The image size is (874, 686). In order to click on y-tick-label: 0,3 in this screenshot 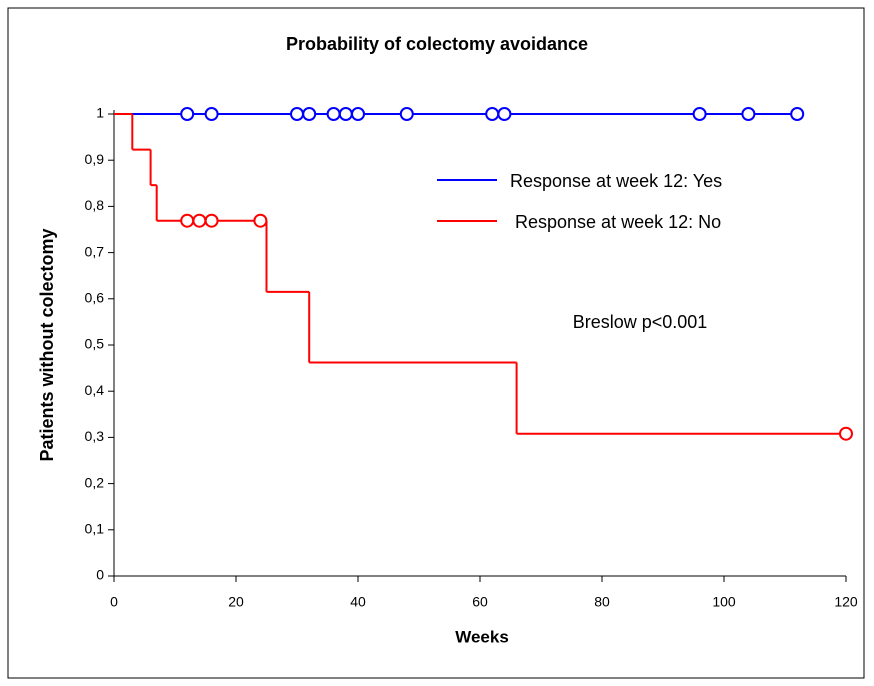, I will do `click(95, 436)`.